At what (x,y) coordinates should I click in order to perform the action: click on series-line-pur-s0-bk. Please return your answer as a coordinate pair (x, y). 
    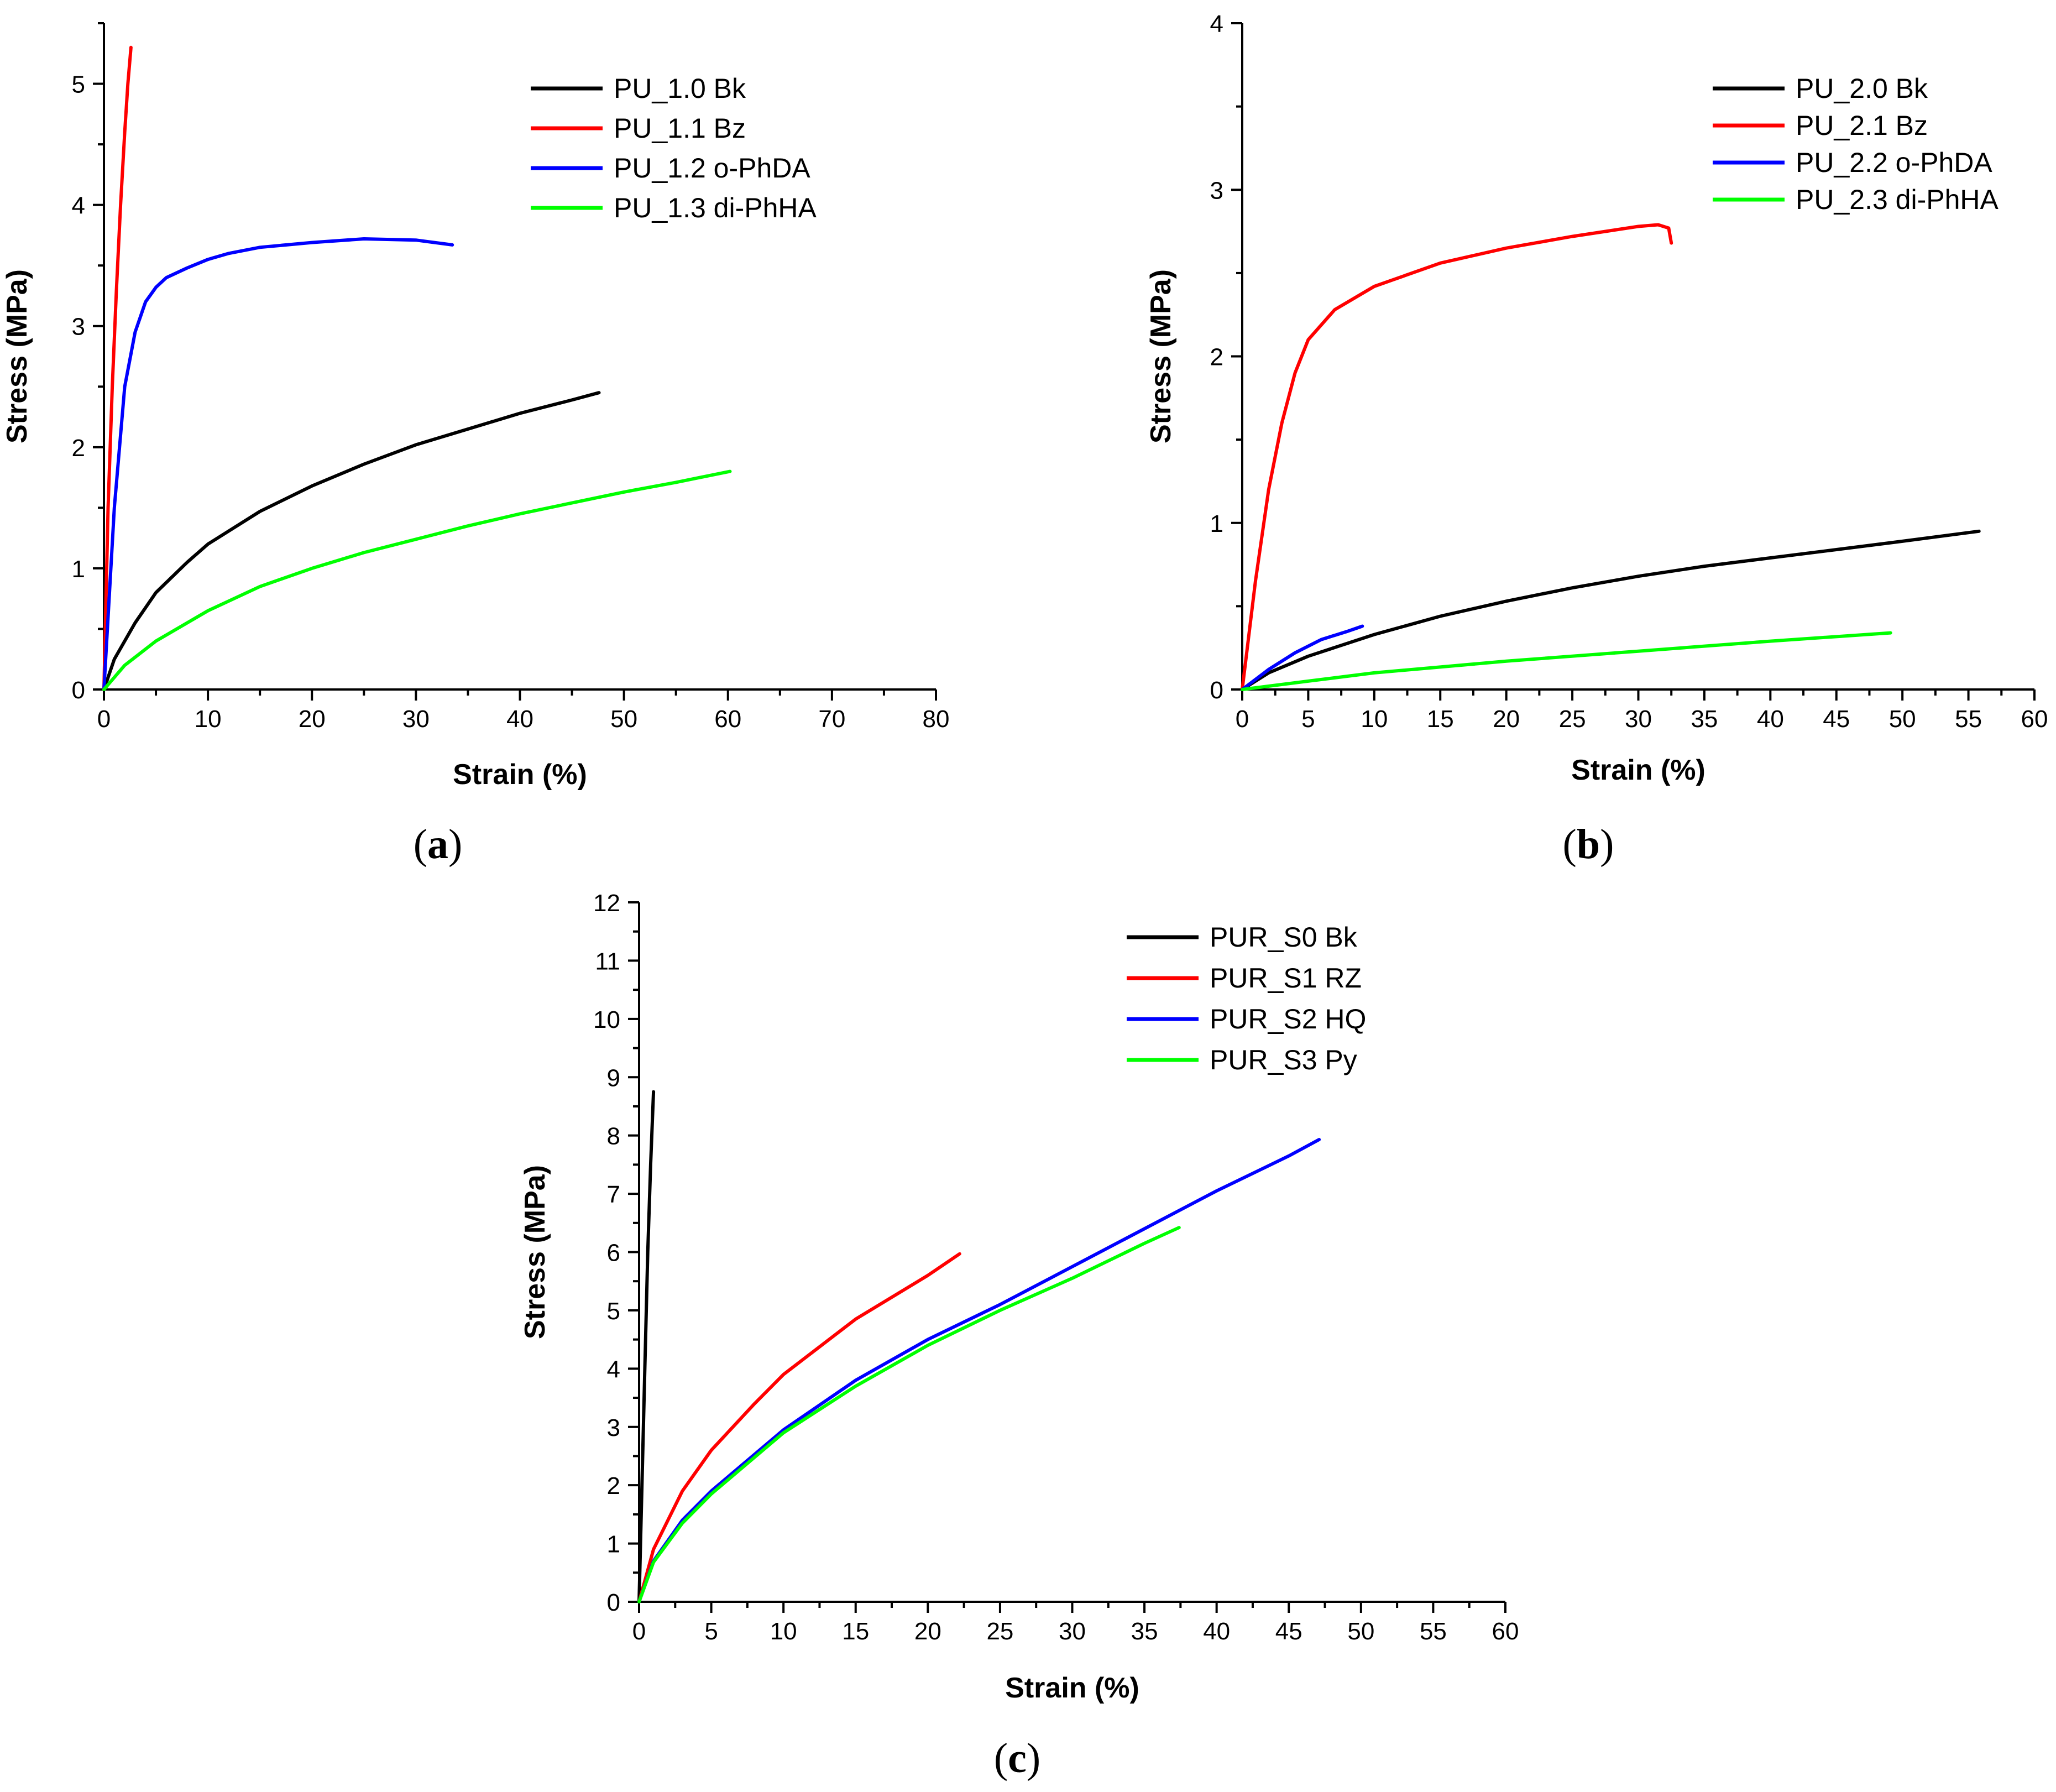
    Looking at the image, I should click on (646, 1346).